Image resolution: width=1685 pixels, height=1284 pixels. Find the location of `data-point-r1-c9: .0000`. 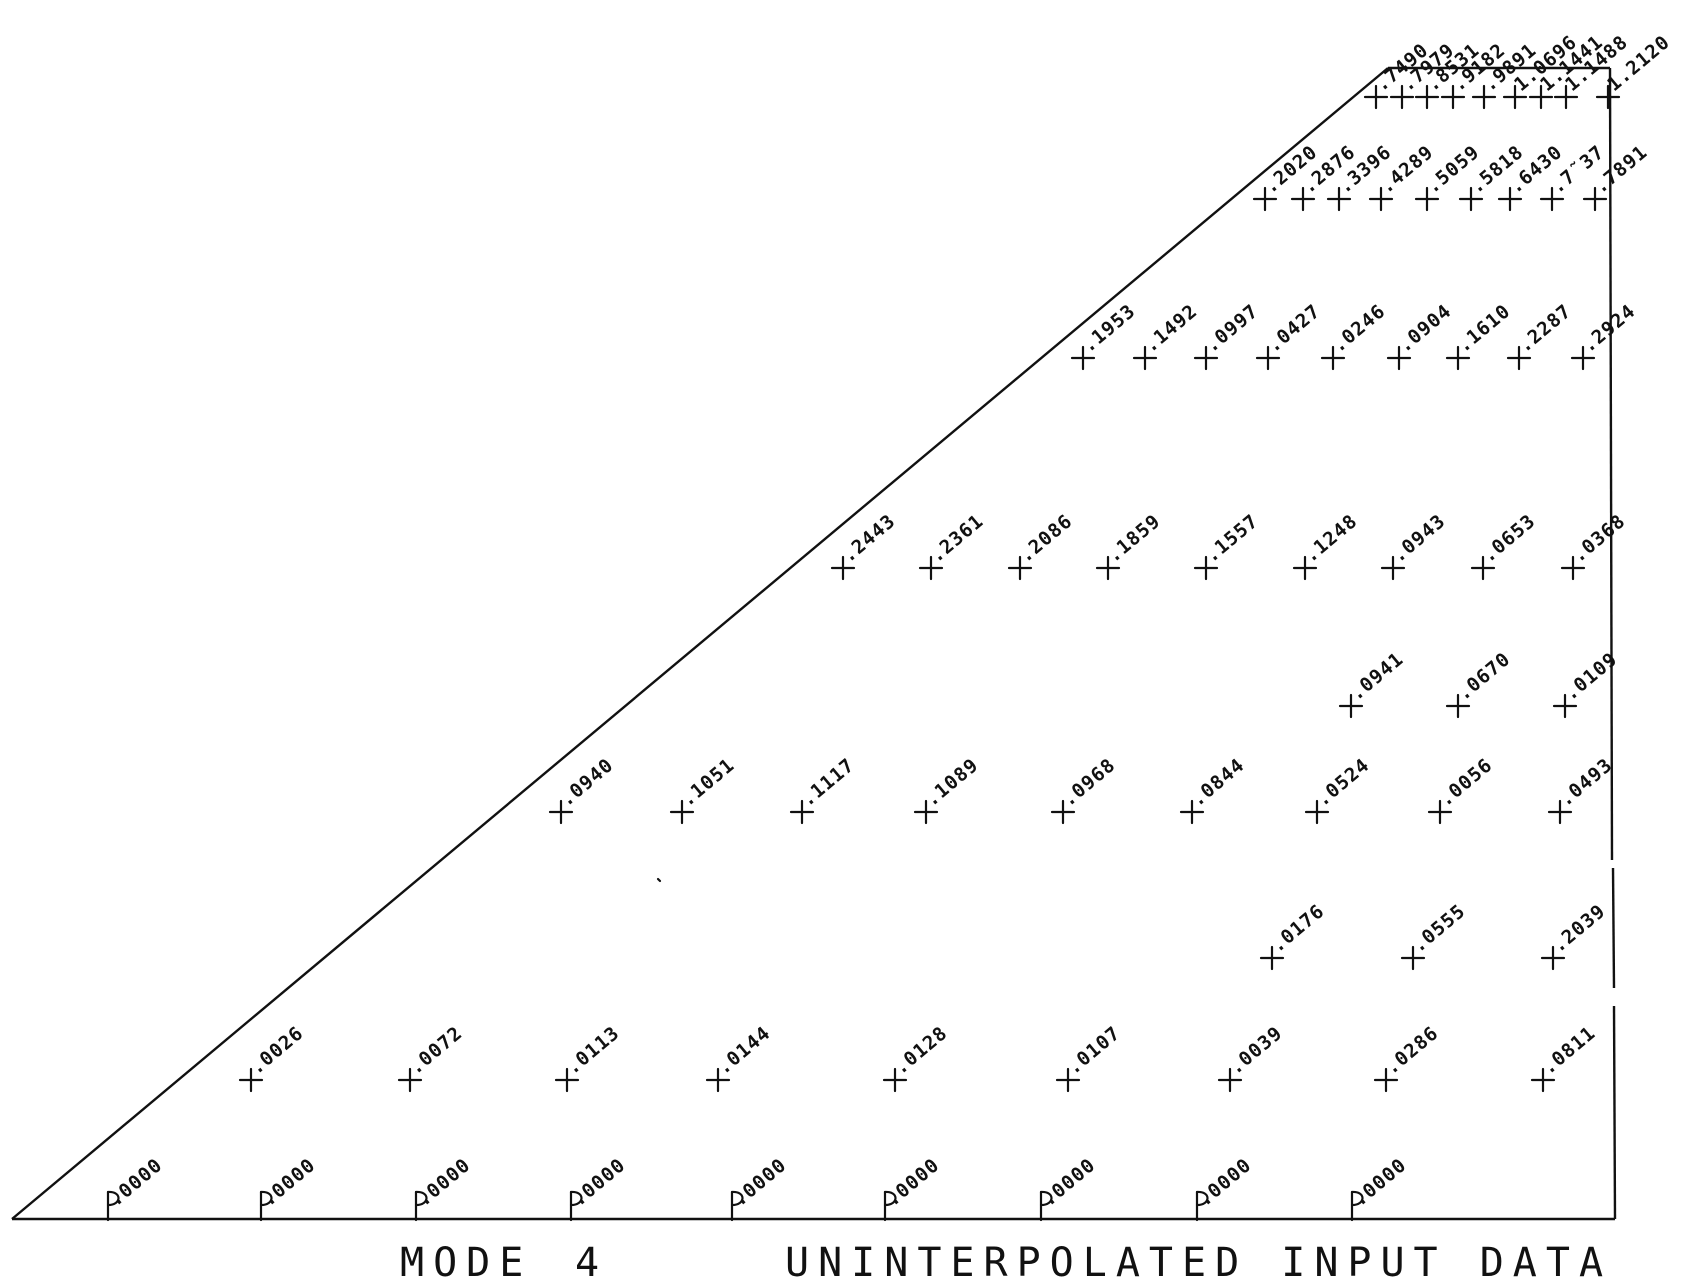

data-point-r1-c9: .0000 is located at coordinates (1380, 1188).